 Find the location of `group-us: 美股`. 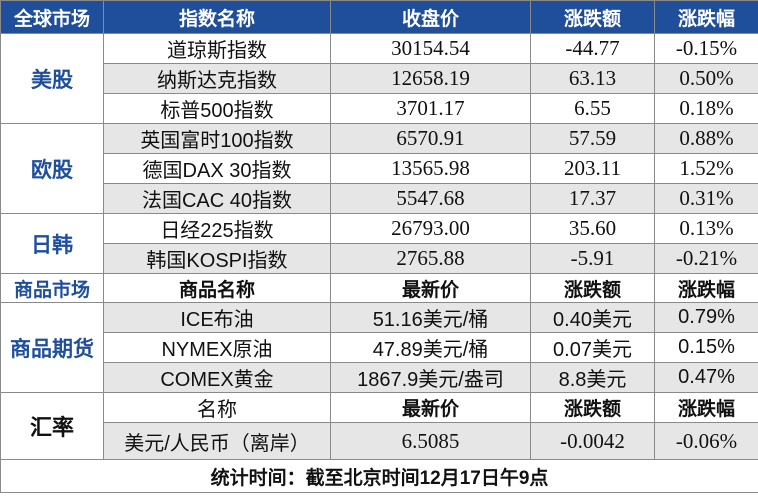

group-us: 美股 is located at coordinates (52, 78).